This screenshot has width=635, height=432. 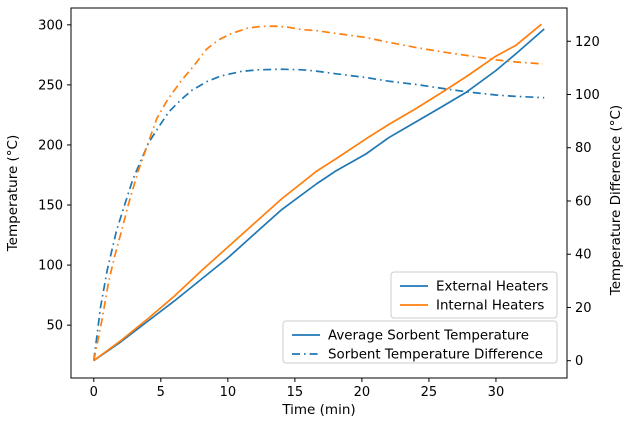 I want to click on legend-entry-label: Internal Heaters, so click(x=490, y=306).